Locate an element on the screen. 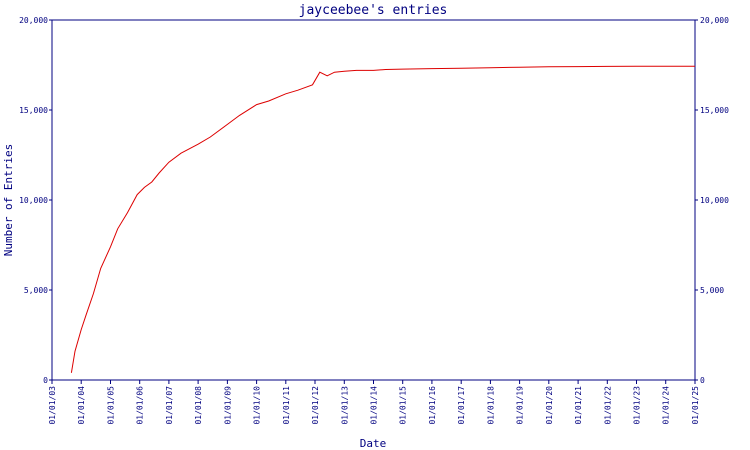 The width and height of the screenshot is (750, 450). x-tick-label: 01/01/19 is located at coordinates (520, 405).